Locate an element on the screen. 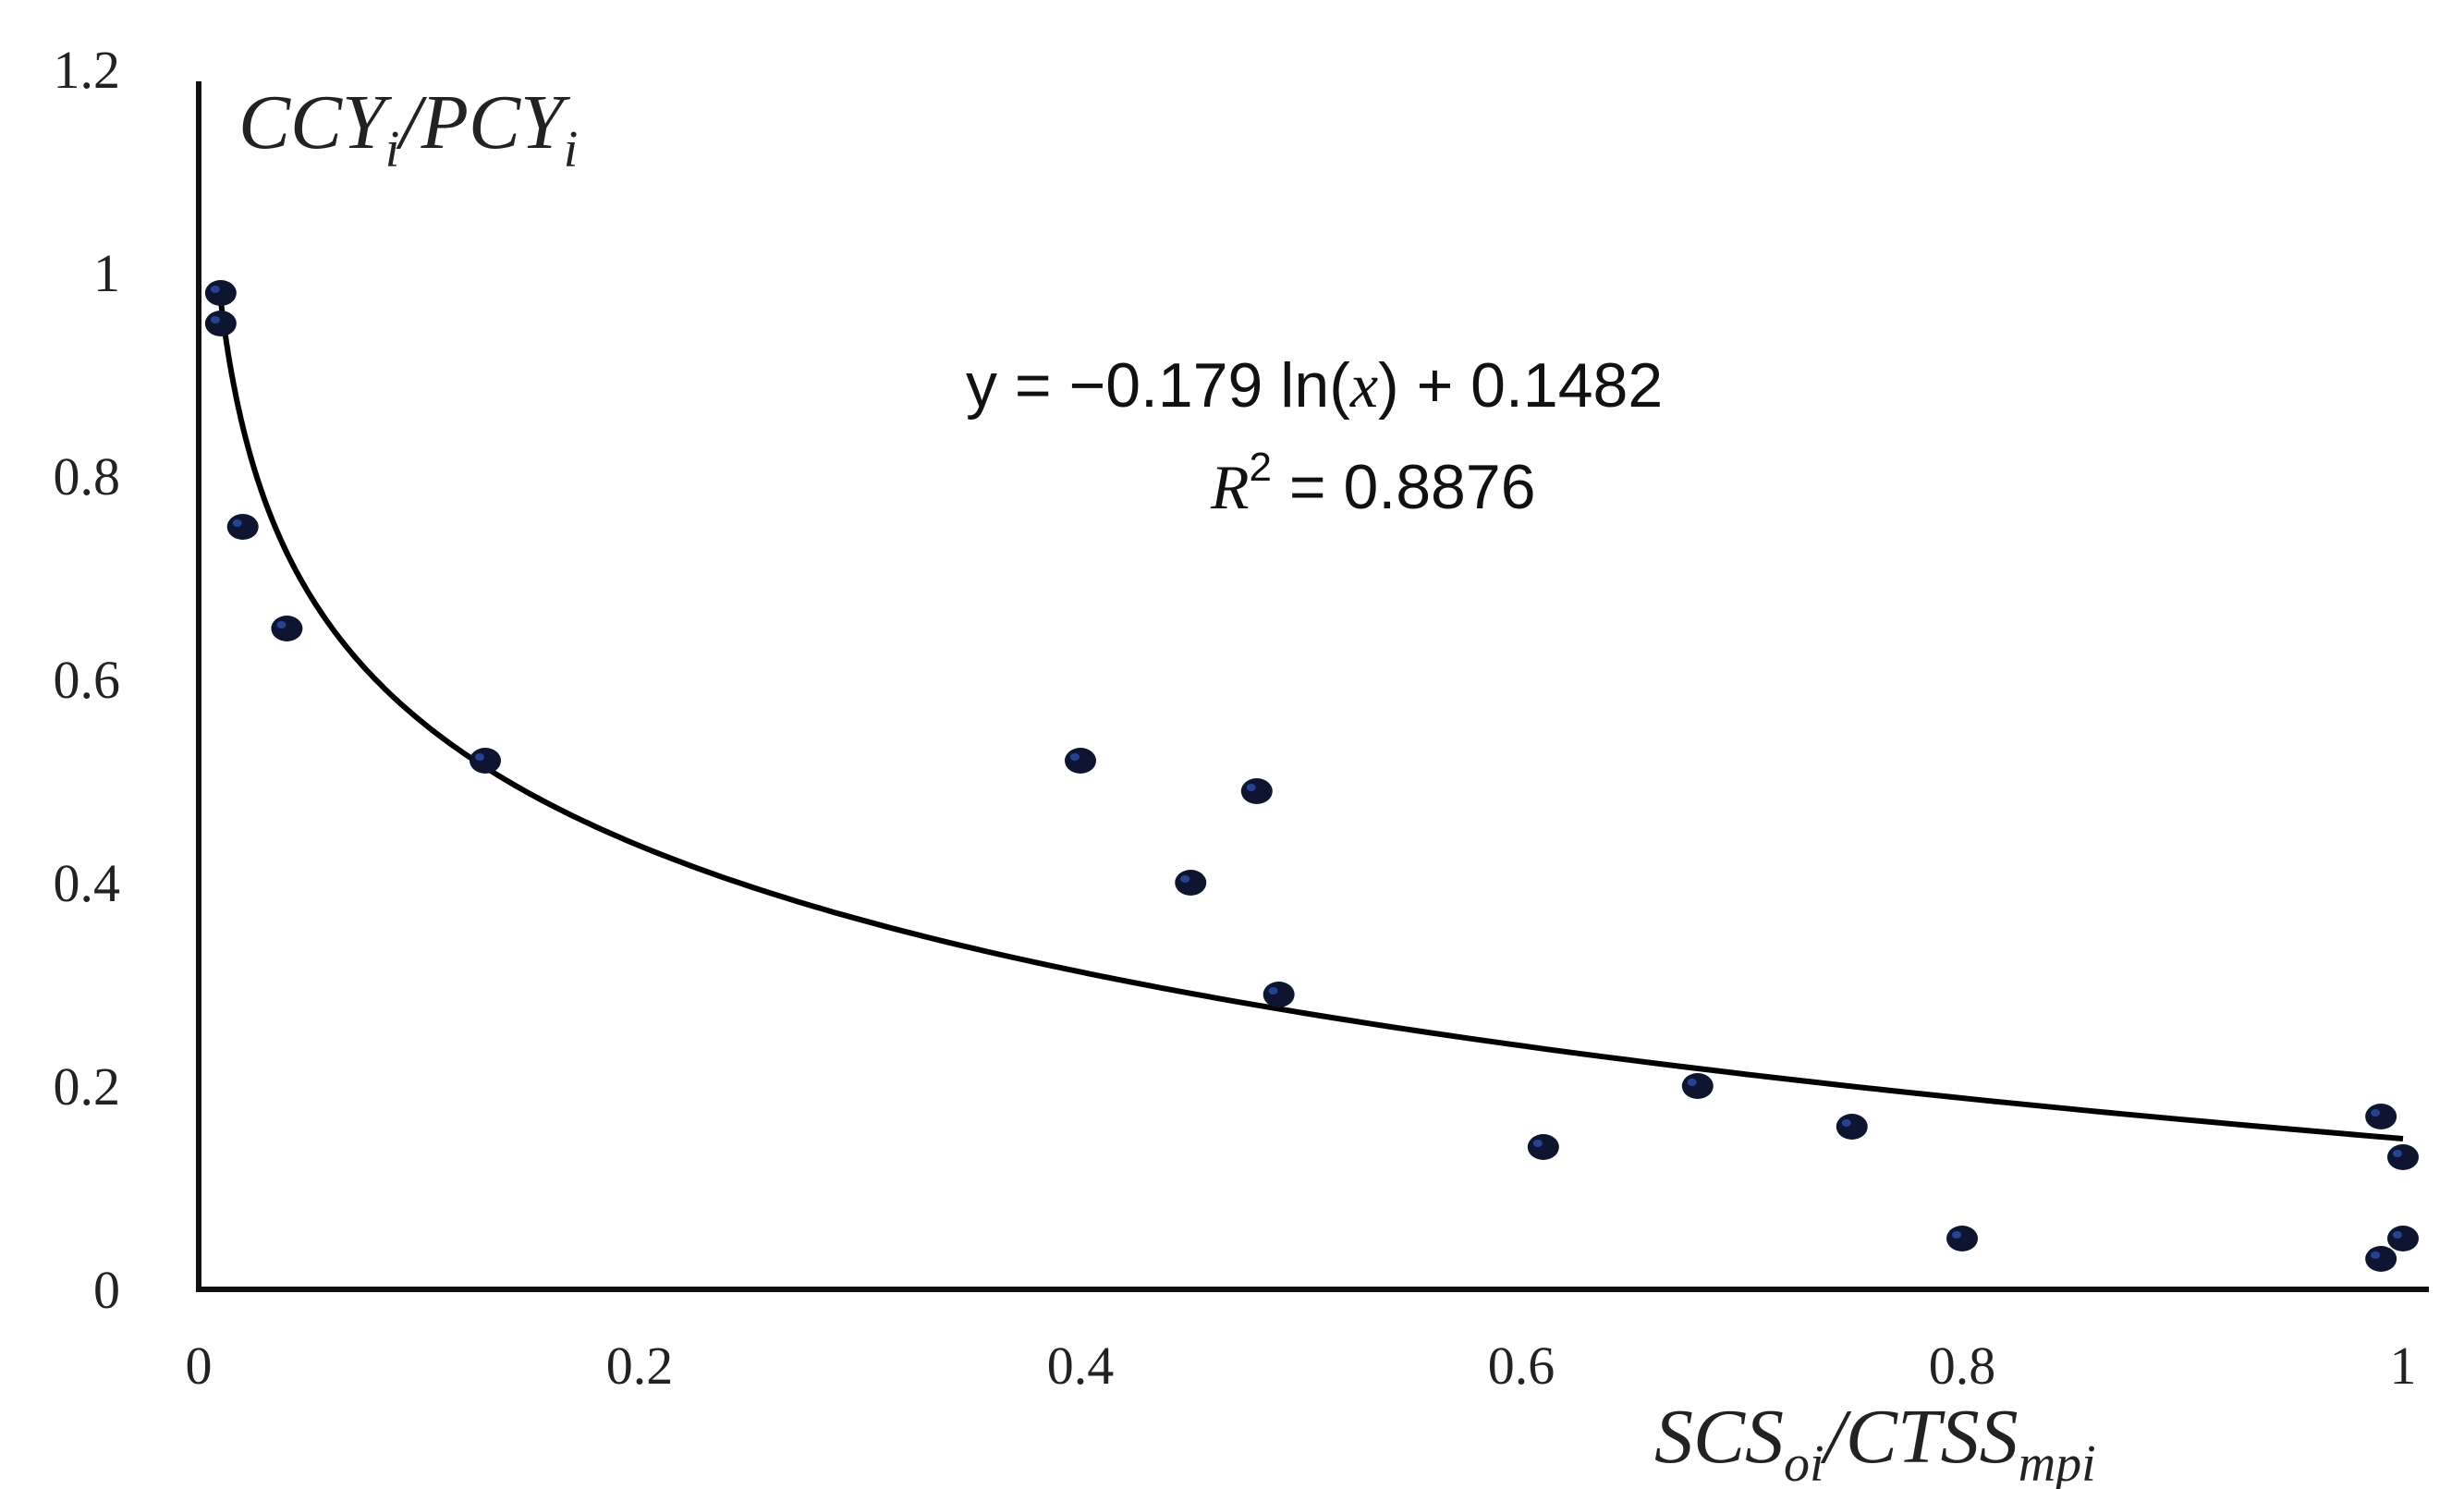 The image size is (2464, 1489). y-tick-label: 1 is located at coordinates (106, 273).